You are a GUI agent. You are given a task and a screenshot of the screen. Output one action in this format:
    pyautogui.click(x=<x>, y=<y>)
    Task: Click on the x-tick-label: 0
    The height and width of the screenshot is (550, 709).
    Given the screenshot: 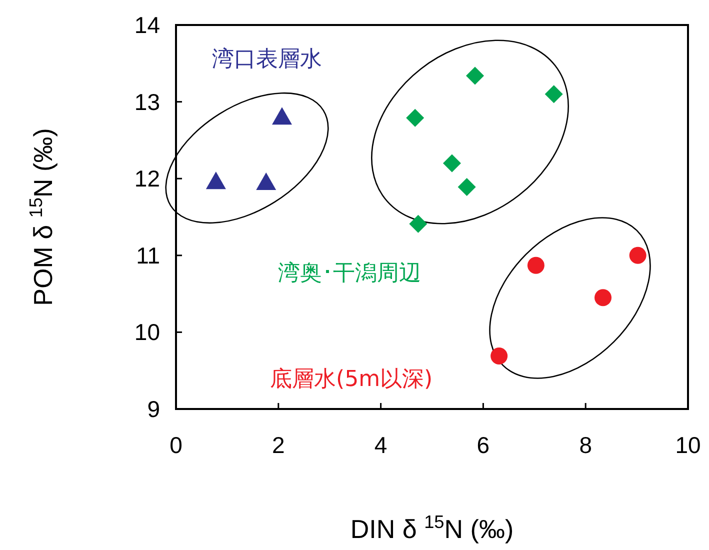 What is the action you would take?
    pyautogui.click(x=176, y=445)
    